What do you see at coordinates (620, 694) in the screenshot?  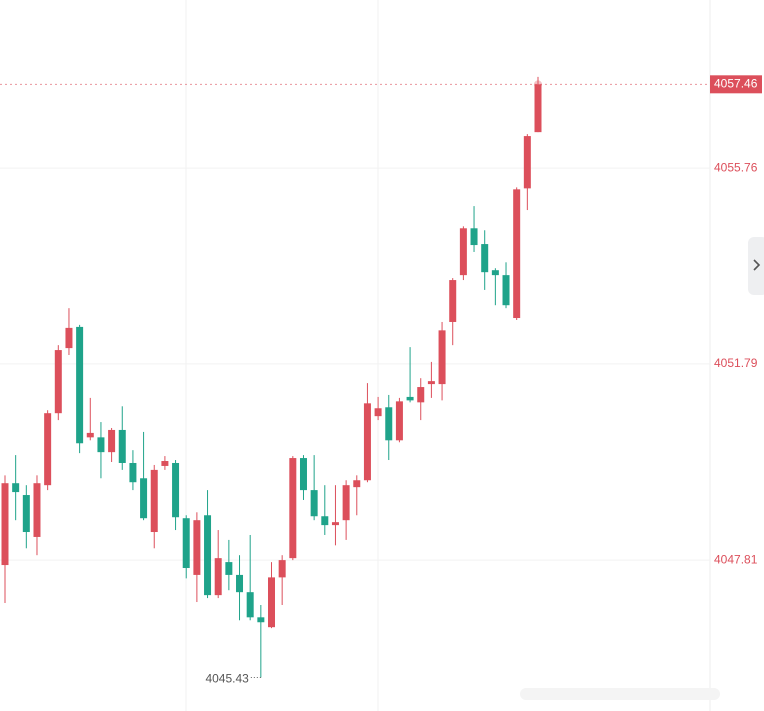 I see `watermark` at bounding box center [620, 694].